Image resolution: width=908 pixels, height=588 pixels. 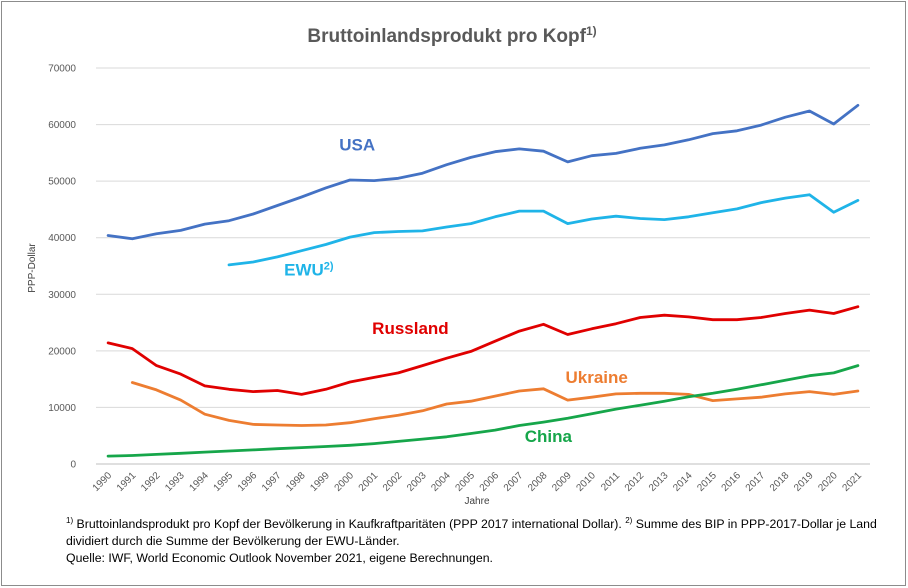 I want to click on x-tick-label: 1990, so click(x=103, y=482).